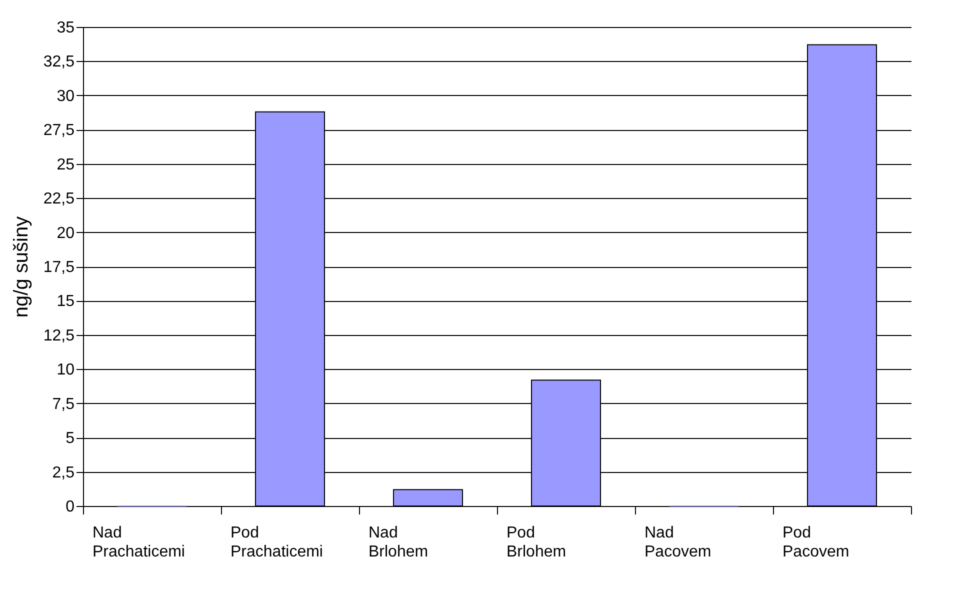 The width and height of the screenshot is (955, 594). What do you see at coordinates (59, 335) in the screenshot?
I see `y-tick-label: 12,5` at bounding box center [59, 335].